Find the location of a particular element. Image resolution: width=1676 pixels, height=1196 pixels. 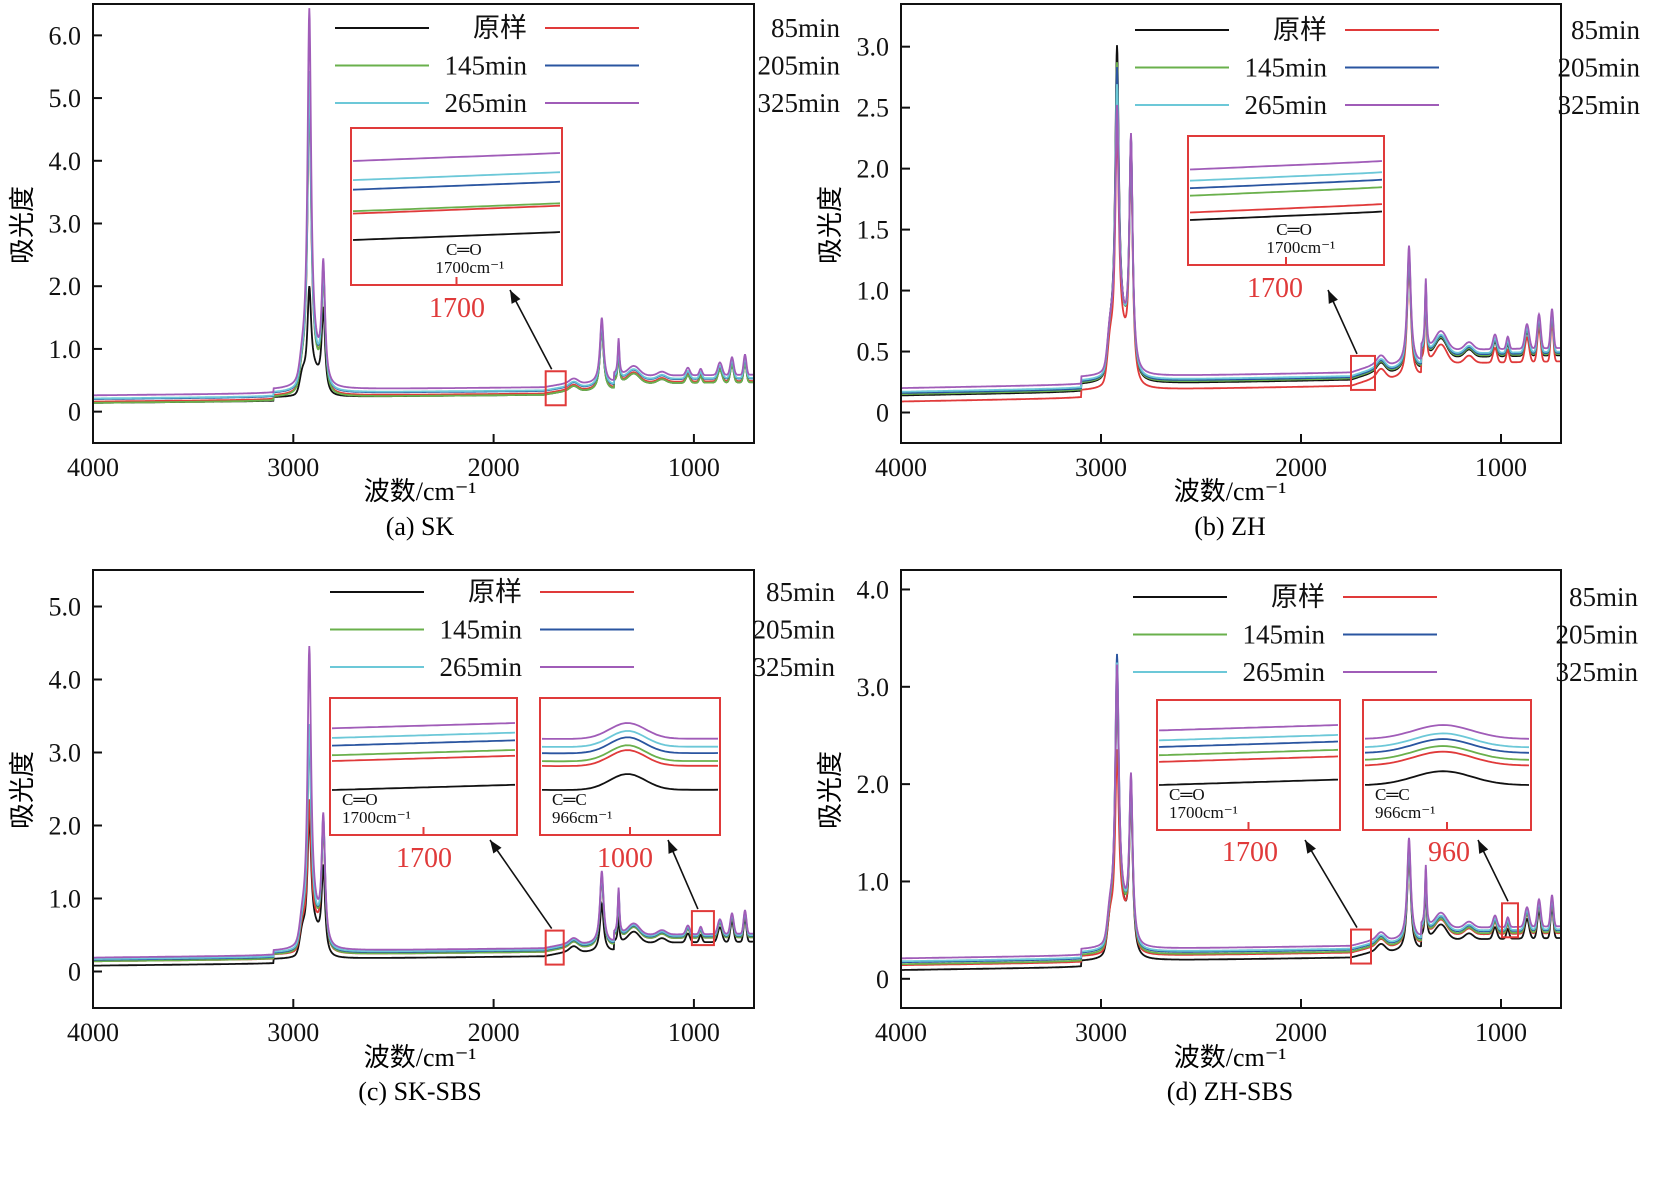

y-tick-label: 5.0 is located at coordinates (65, 98).